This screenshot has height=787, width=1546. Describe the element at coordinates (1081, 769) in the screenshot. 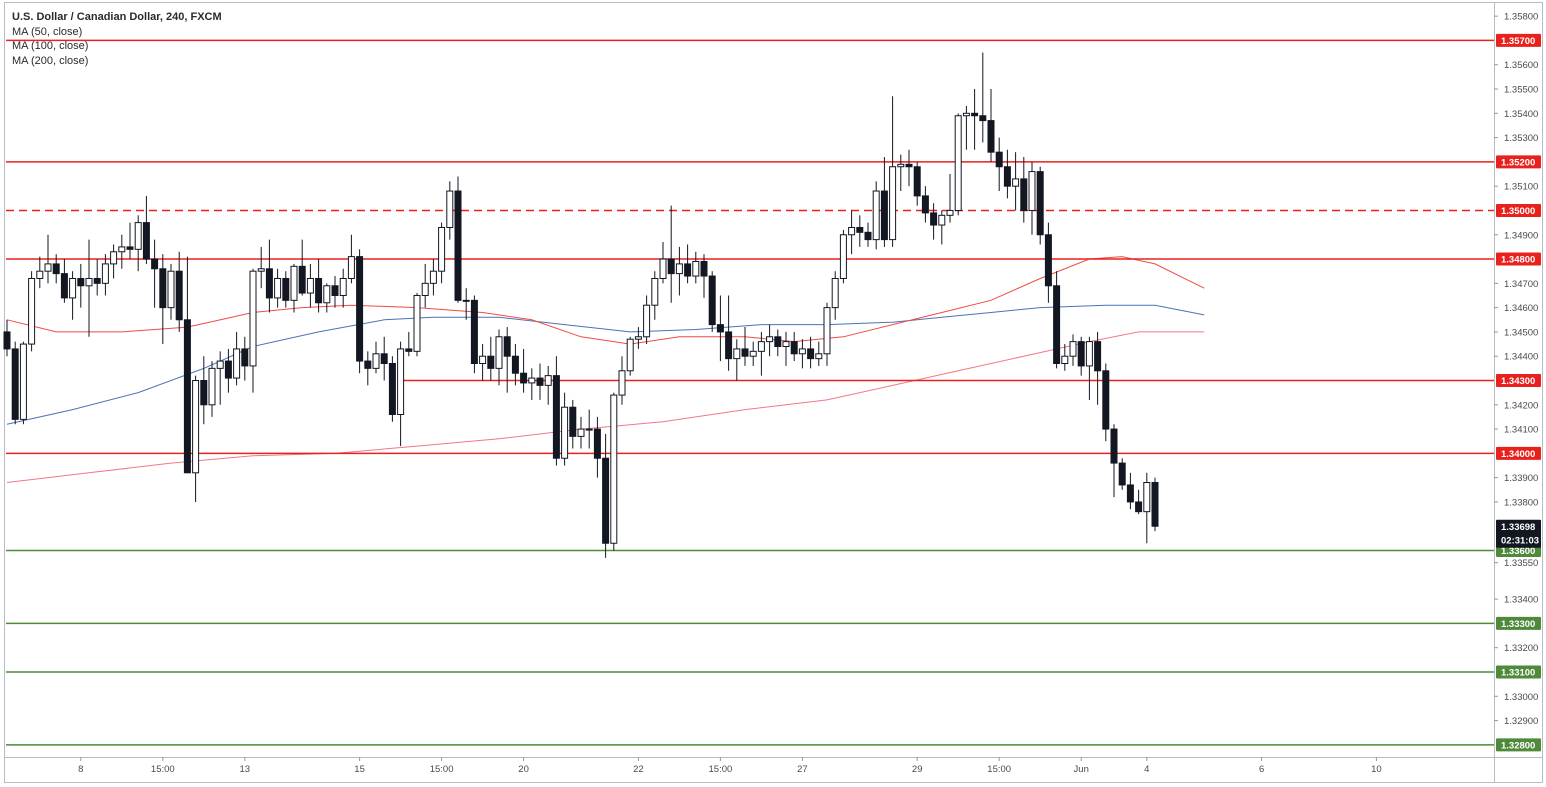

I see `time-tick-label: Jun` at that location.